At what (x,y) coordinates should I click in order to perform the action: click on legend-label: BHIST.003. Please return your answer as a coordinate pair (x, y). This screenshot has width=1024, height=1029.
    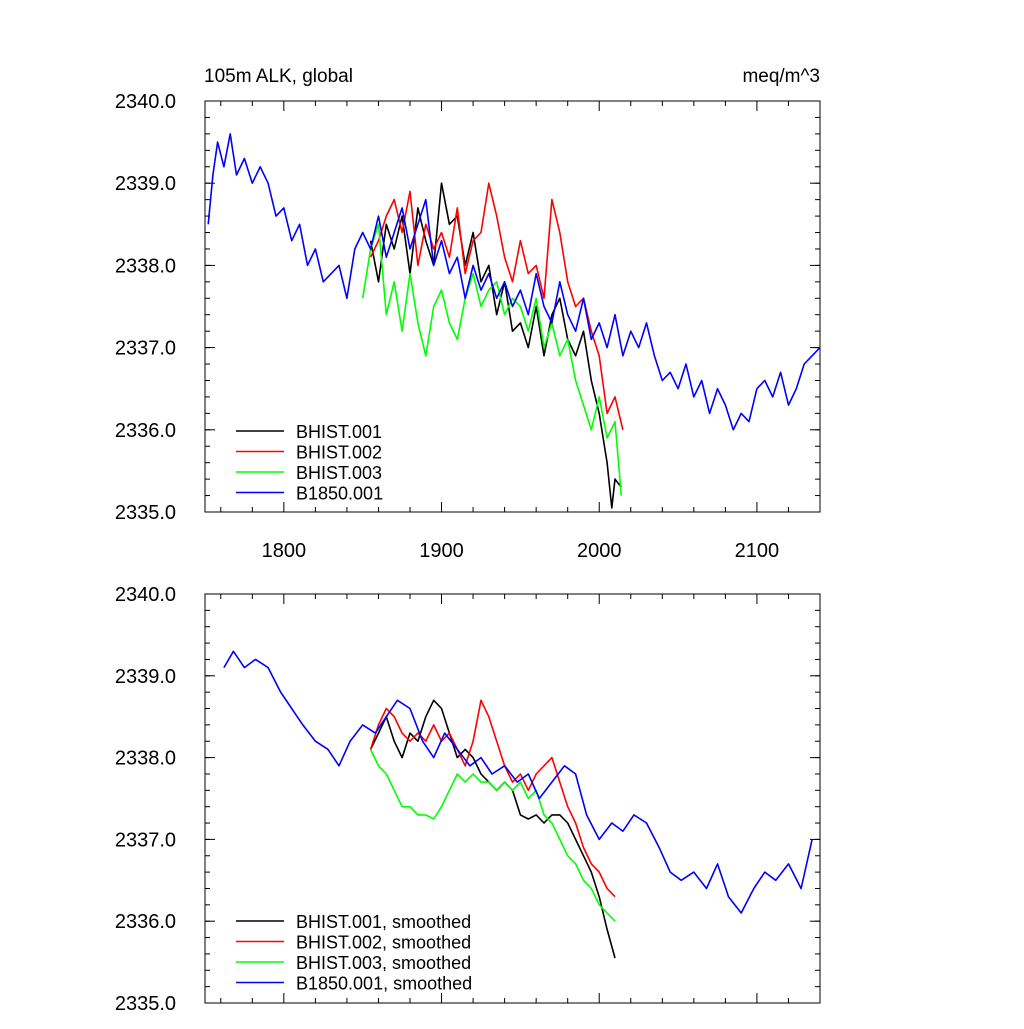
    Looking at the image, I should click on (339, 473).